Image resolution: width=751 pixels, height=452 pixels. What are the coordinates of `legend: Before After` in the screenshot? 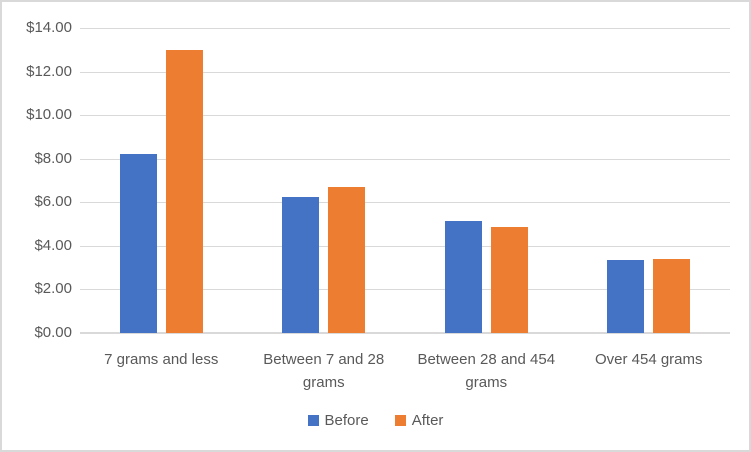 It's located at (375, 420).